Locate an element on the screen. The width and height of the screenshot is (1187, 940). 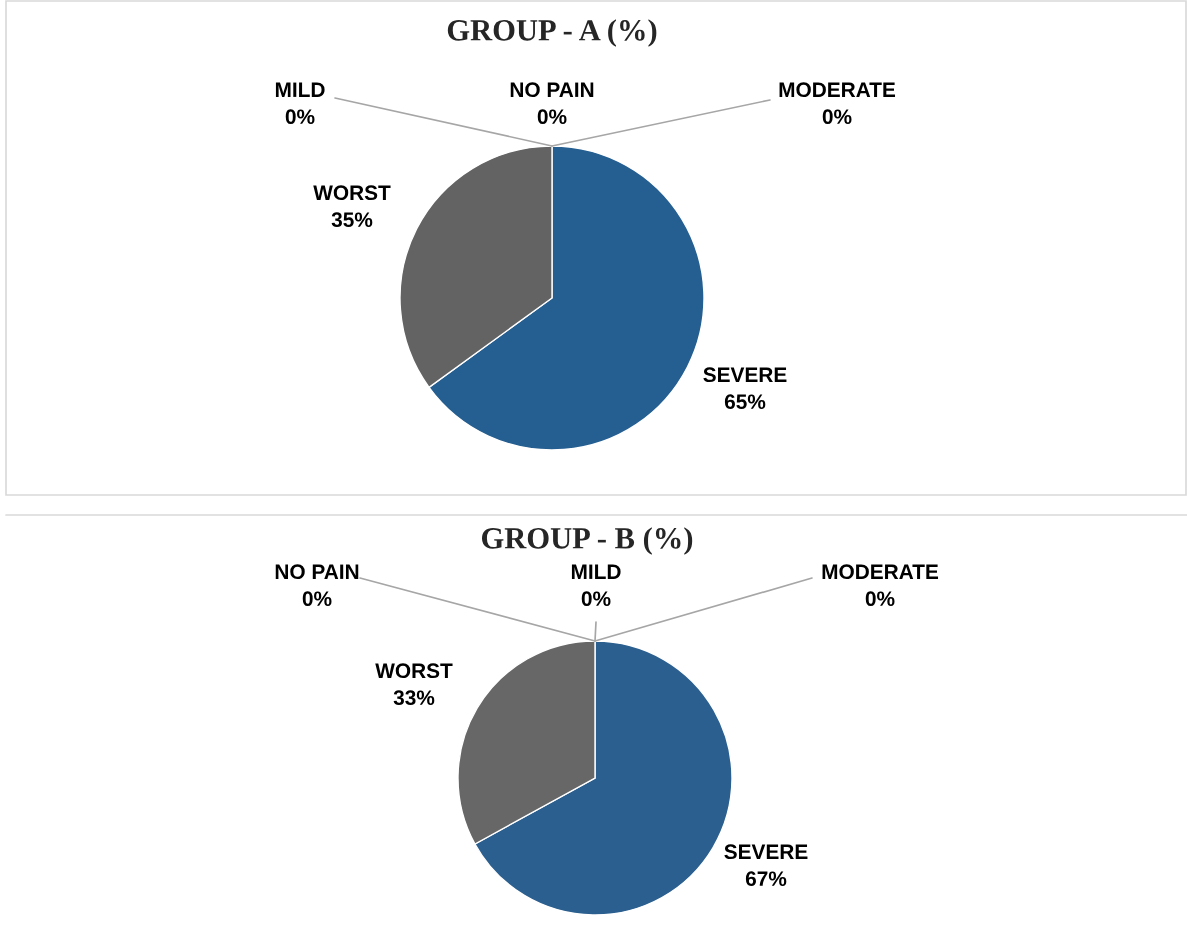
chart-title: GROUP - A (%) is located at coordinates (552, 33).